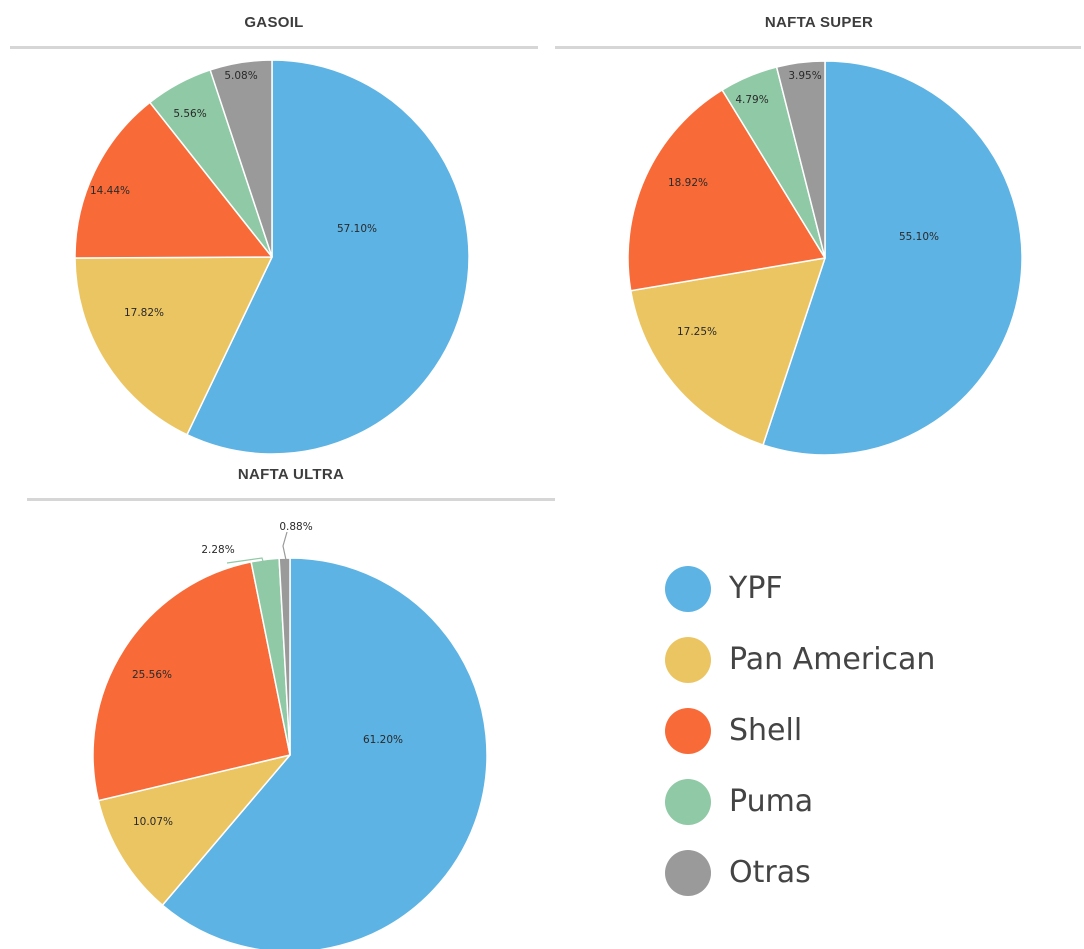 The image size is (1084, 949). I want to click on slice-label-puma: 2.28%, so click(217, 550).